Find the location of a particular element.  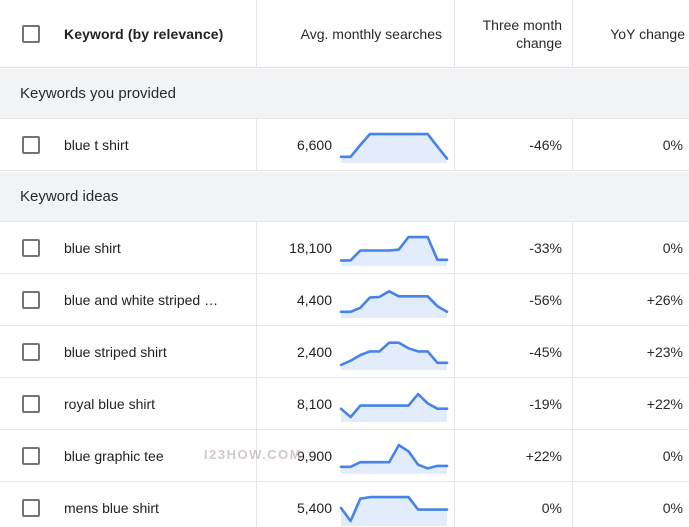

avg-monthly-searches-cell: 18,100 is located at coordinates (356, 247).